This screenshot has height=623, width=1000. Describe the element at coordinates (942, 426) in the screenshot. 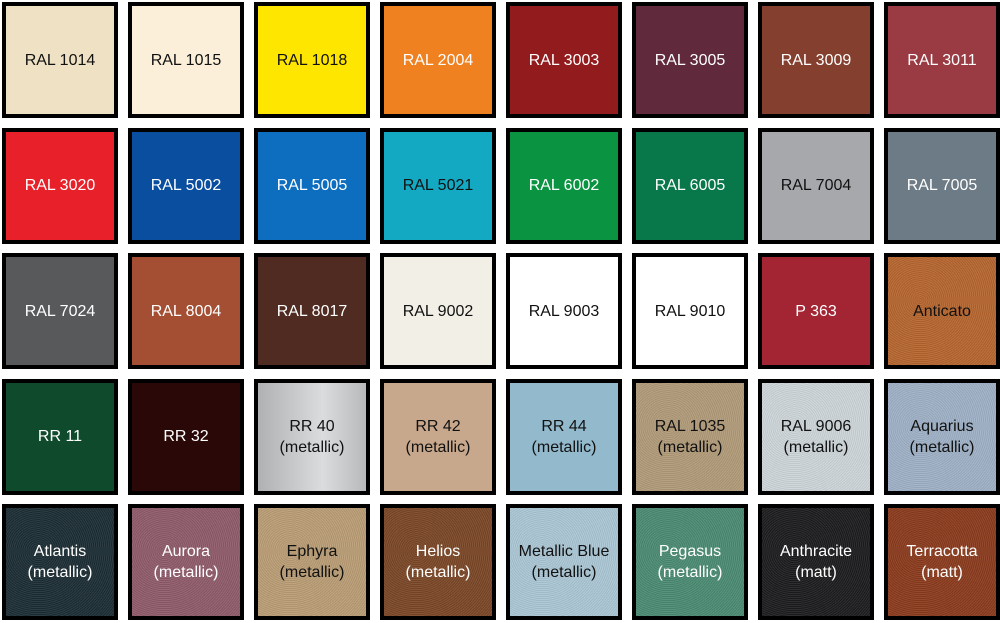

I see `swatch-name: Aquarius` at that location.